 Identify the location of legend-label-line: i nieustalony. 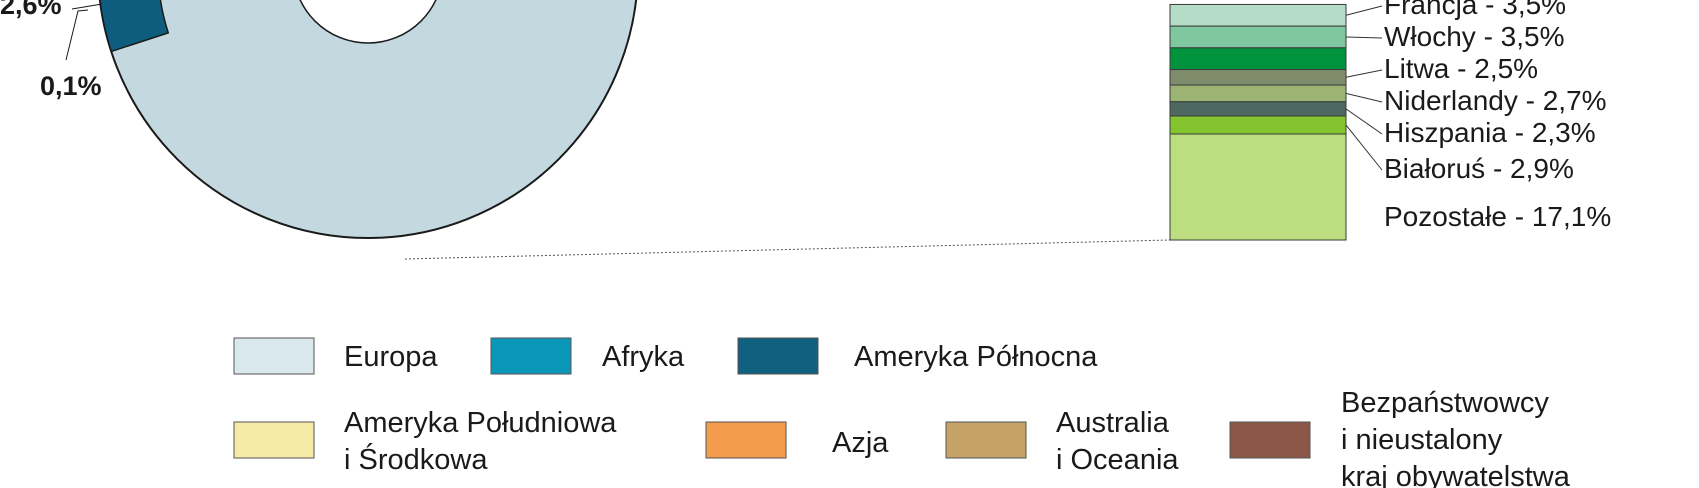
(1422, 440).